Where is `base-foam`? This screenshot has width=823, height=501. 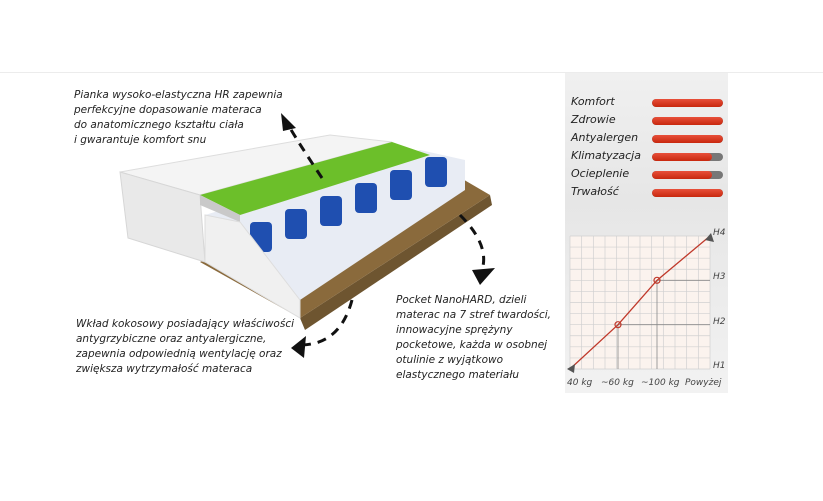 base-foam is located at coordinates (252, 266).